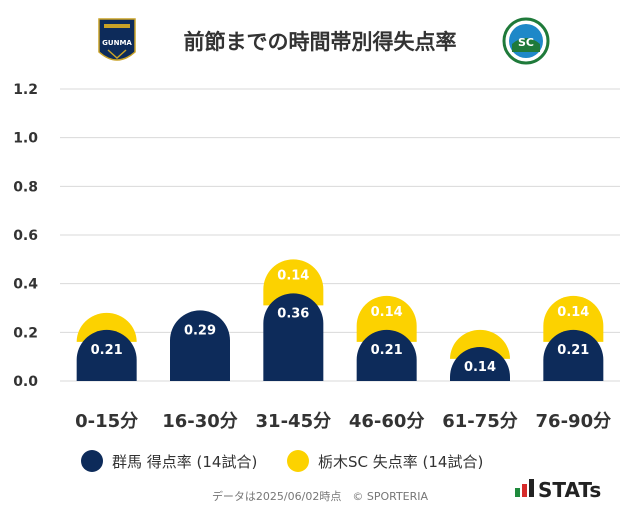  Describe the element at coordinates (200, 421) in the screenshot. I see `x-tick-label: 16-30分` at that location.